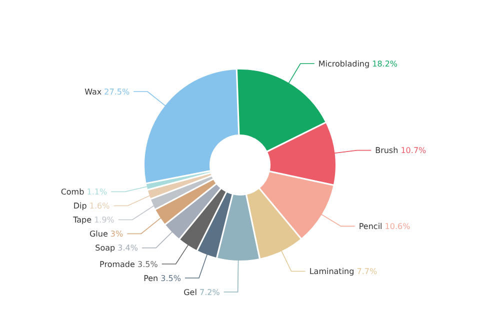 The height and width of the screenshot is (330, 500). Describe the element at coordinates (96, 192) in the screenshot. I see `data-label: 1.1%` at that location.